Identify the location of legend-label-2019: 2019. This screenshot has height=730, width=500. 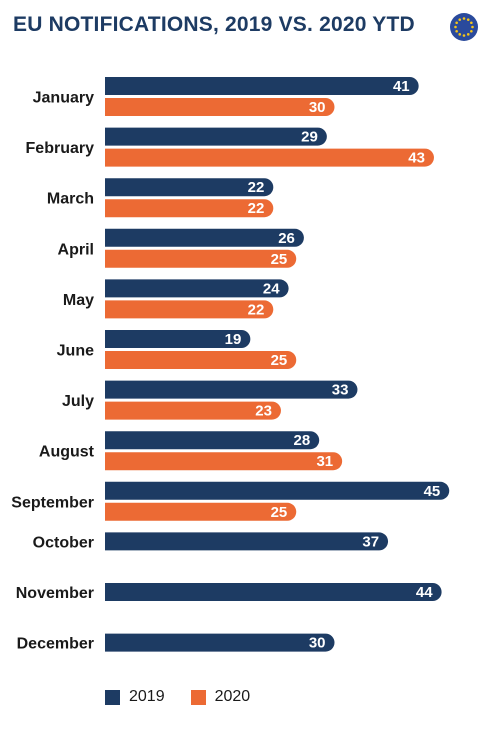
(147, 696).